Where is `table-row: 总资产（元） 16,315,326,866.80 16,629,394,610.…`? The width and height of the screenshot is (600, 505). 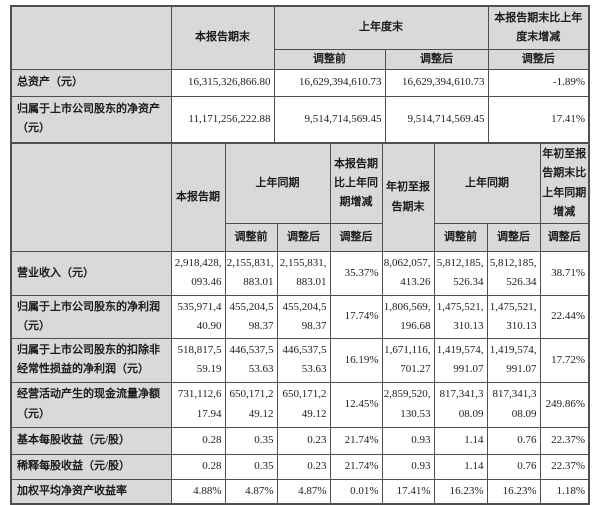
table-row: 总资产（元） 16,315,326,866.80 16,629,394,610.… is located at coordinates (300, 82).